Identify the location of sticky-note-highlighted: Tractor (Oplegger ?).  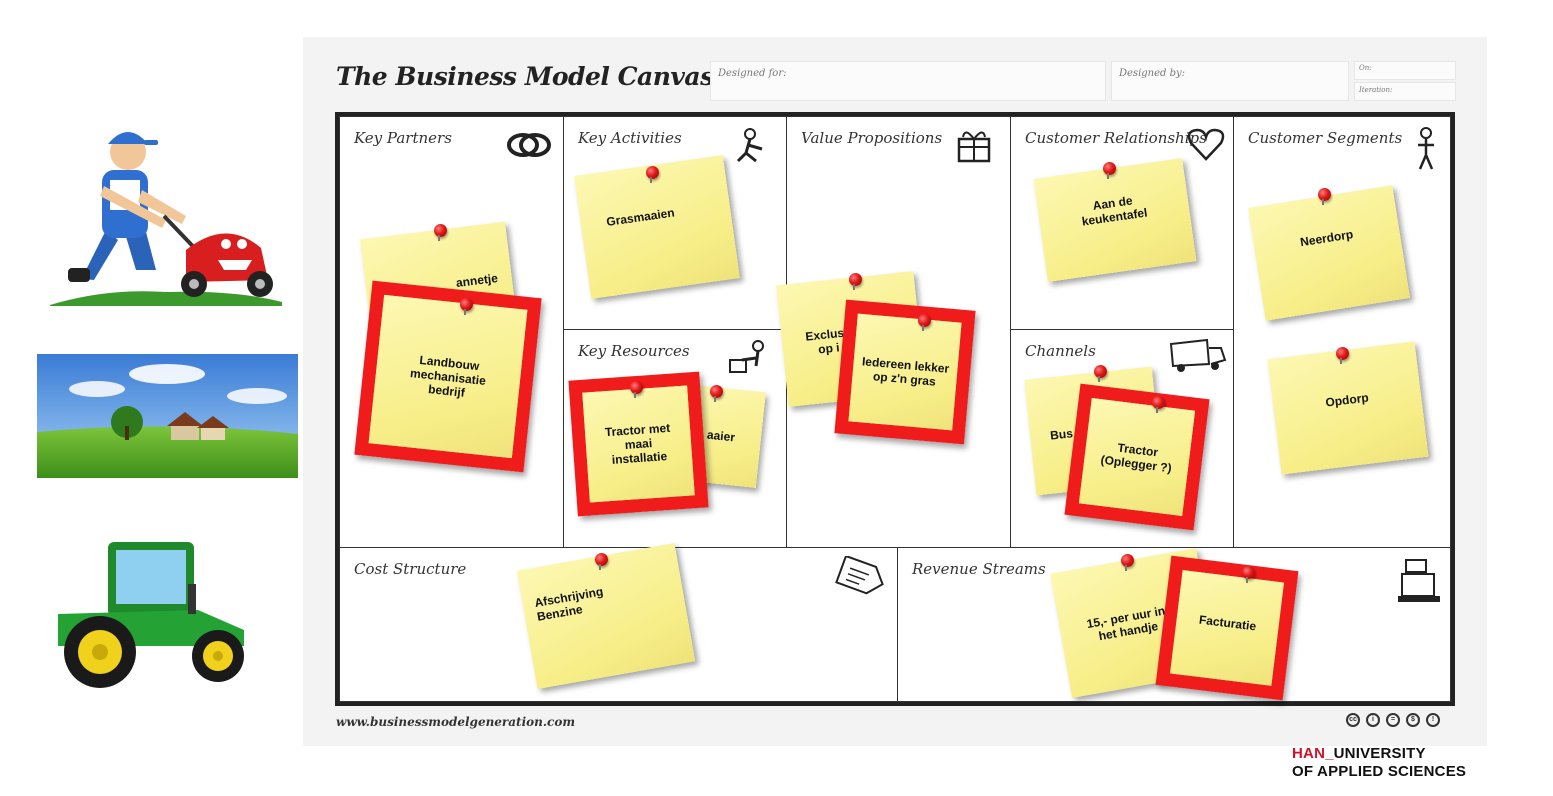
(1137, 457).